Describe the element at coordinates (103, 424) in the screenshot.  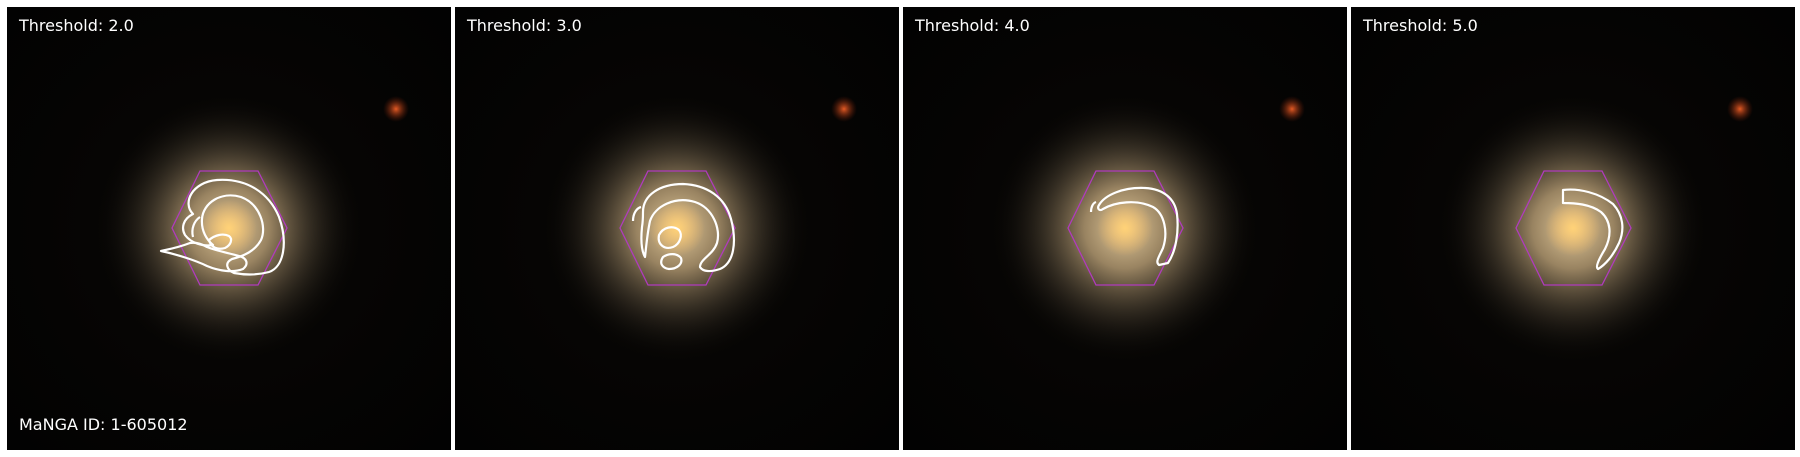
I see `manga-id-label: MaNGA ID: 1-605012` at that location.